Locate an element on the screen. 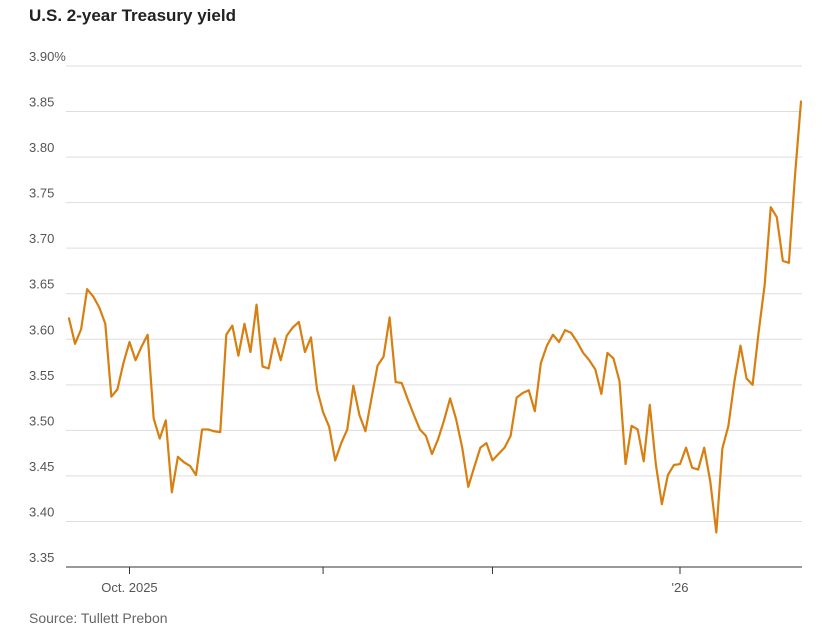 The image size is (832, 640). y-tick-label: 3.35 is located at coordinates (41, 557).